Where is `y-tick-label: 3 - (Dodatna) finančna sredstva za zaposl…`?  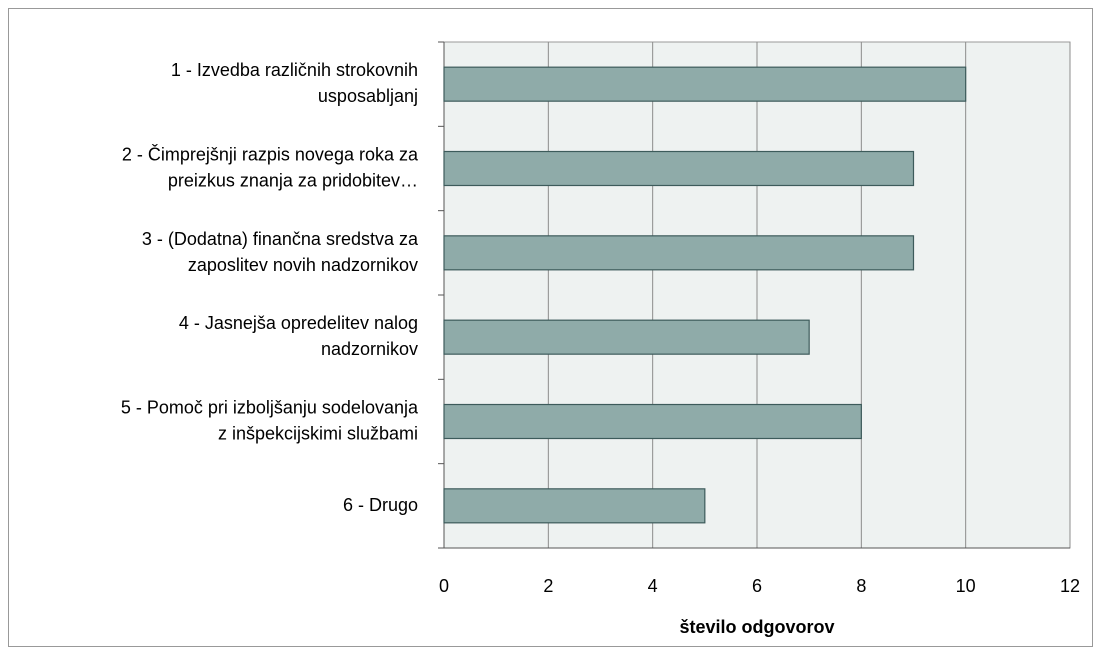 y-tick-label: 3 - (Dodatna) finančna sredstva za zaposl… is located at coordinates (280, 252).